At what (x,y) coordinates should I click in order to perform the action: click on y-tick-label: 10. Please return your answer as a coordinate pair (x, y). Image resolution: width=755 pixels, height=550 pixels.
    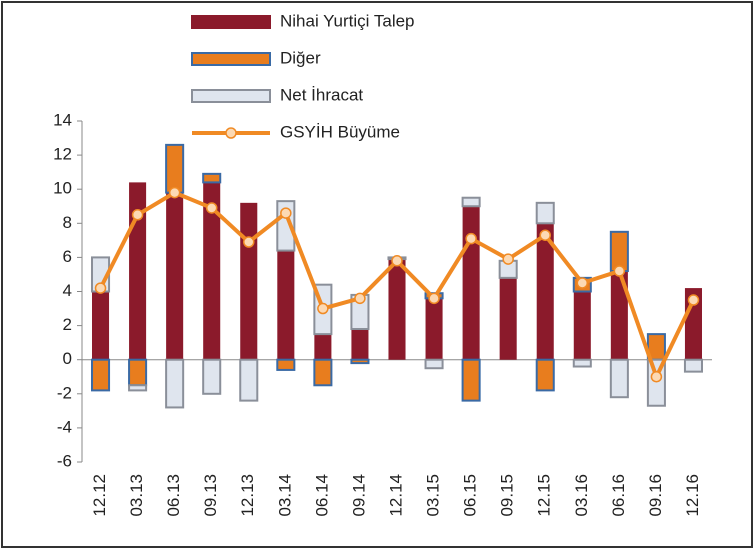
    Looking at the image, I should click on (62, 188).